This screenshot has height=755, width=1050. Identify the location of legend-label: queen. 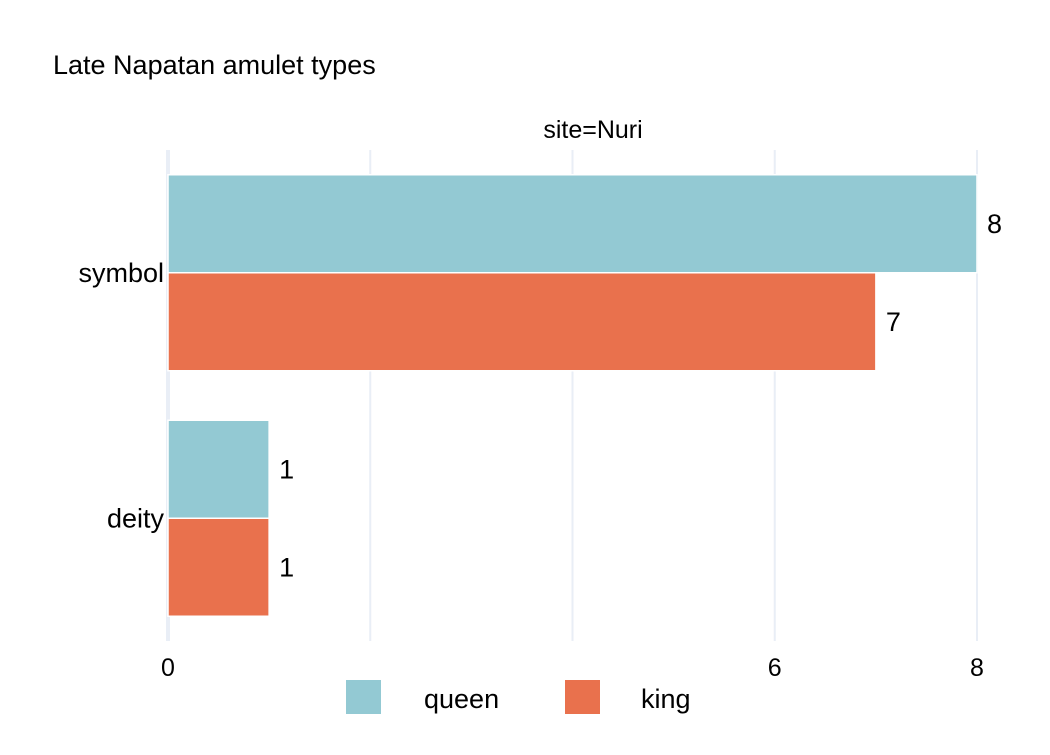
(461, 699).